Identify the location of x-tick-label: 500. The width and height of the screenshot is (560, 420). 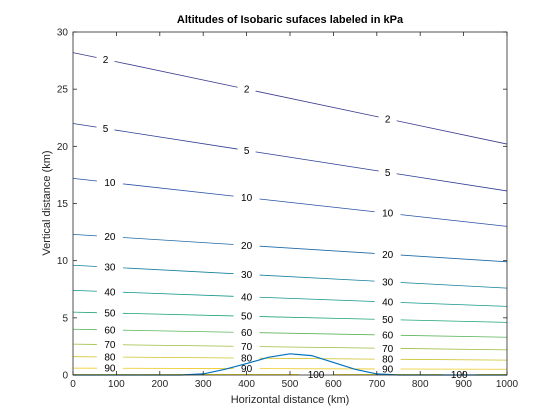
(290, 384).